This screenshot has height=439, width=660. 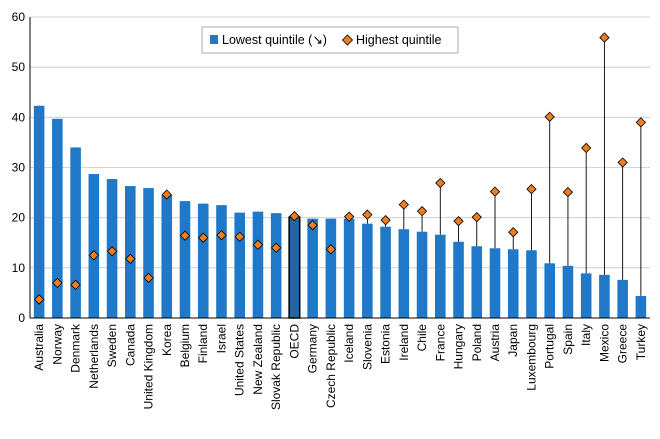 I want to click on legend-box, so click(x=330, y=40).